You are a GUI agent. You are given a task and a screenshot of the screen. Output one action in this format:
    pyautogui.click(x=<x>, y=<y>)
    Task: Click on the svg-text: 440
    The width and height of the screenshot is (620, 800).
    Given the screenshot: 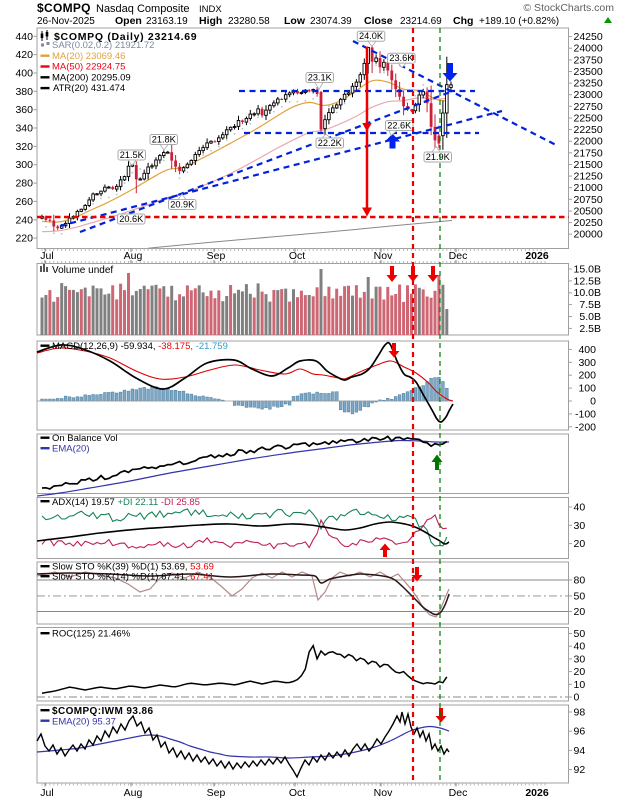 What is the action you would take?
    pyautogui.click(x=24, y=37)
    